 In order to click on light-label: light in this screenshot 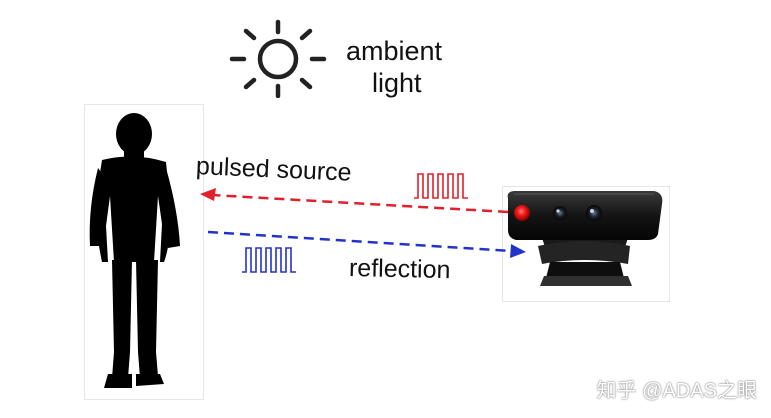, I will do `click(397, 83)`.